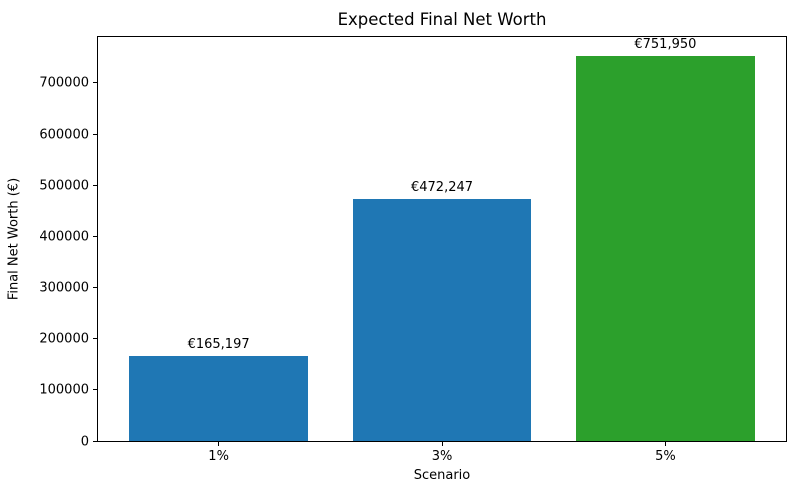 The width and height of the screenshot is (800, 500). I want to click on y-tick-label: 300000, so click(64, 288).